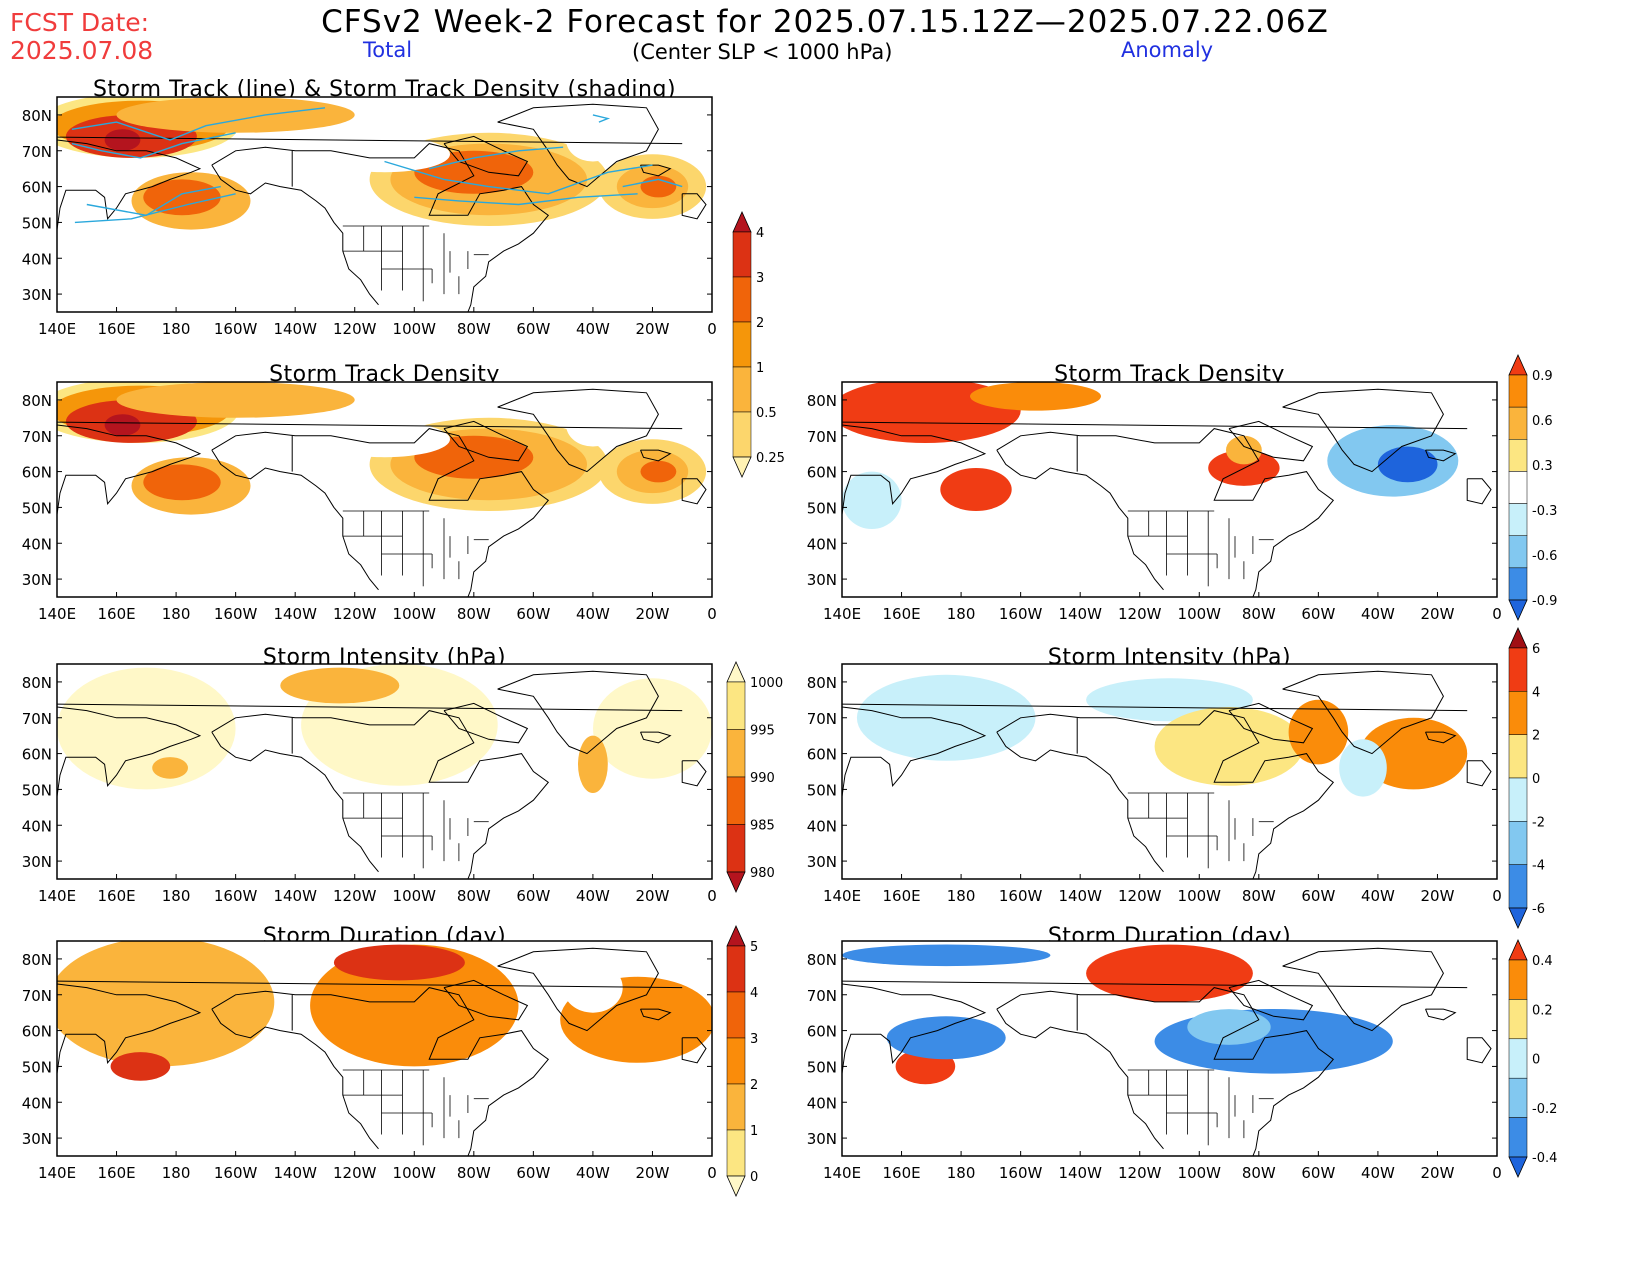 The width and height of the screenshot is (1650, 1275). I want to click on anomaly-label: Anomaly, so click(1167, 50).